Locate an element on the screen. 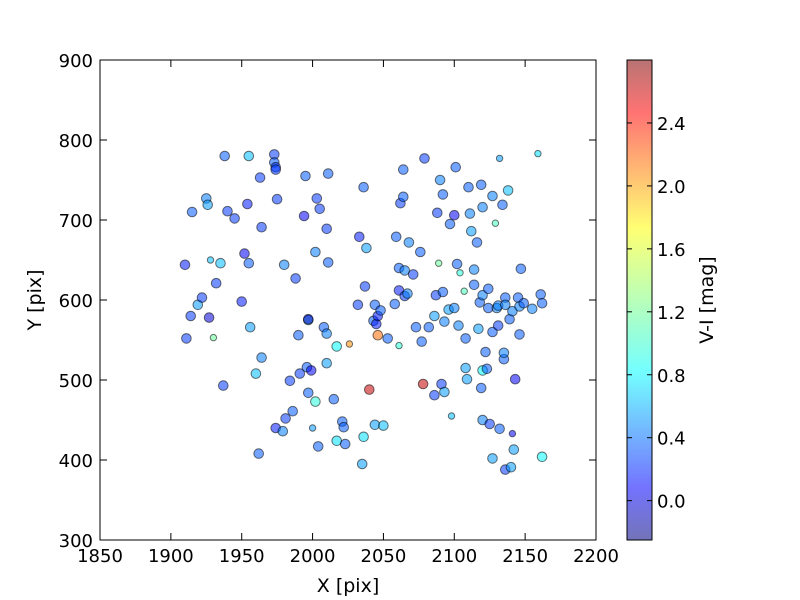 The width and height of the screenshot is (800, 600). y-tick-label: 400 is located at coordinates (76, 461).